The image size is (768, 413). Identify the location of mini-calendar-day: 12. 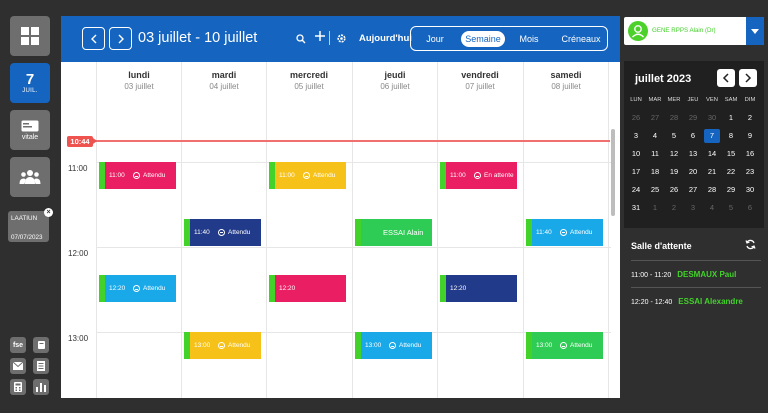
(674, 153).